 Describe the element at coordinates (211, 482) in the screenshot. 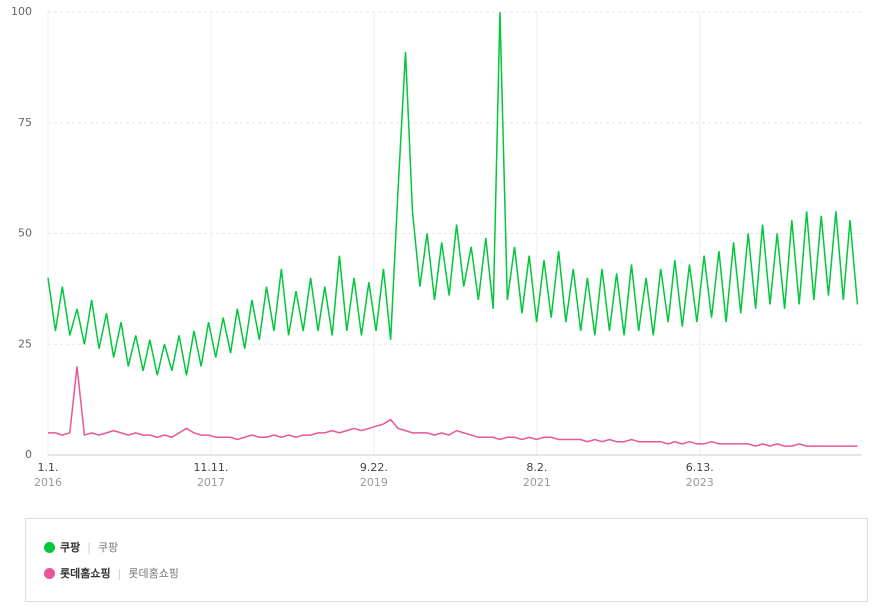

I see `x-tick-year: 2017` at that location.